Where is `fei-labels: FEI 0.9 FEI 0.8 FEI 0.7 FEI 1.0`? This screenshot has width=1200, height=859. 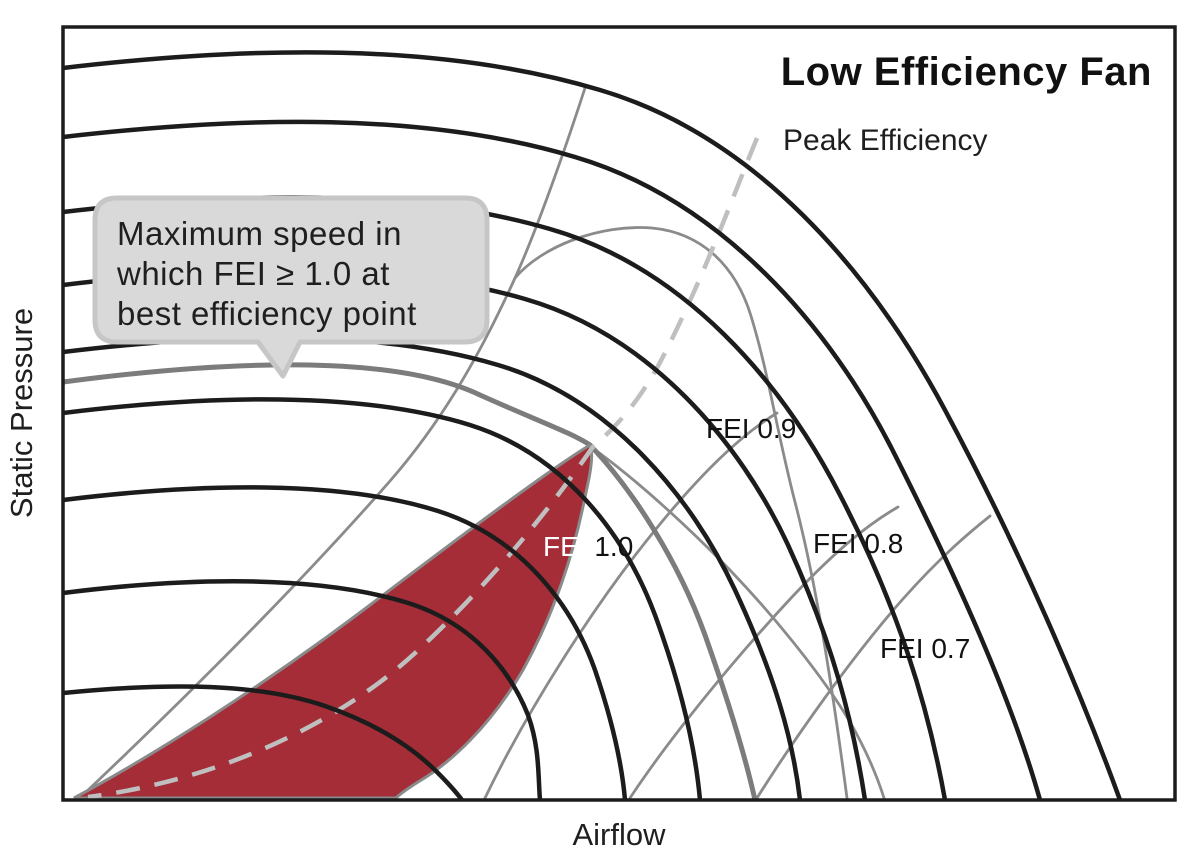 fei-labels: FEI 0.9 FEI 0.8 FEI 0.7 FEI 1.0 is located at coordinates (756, 538).